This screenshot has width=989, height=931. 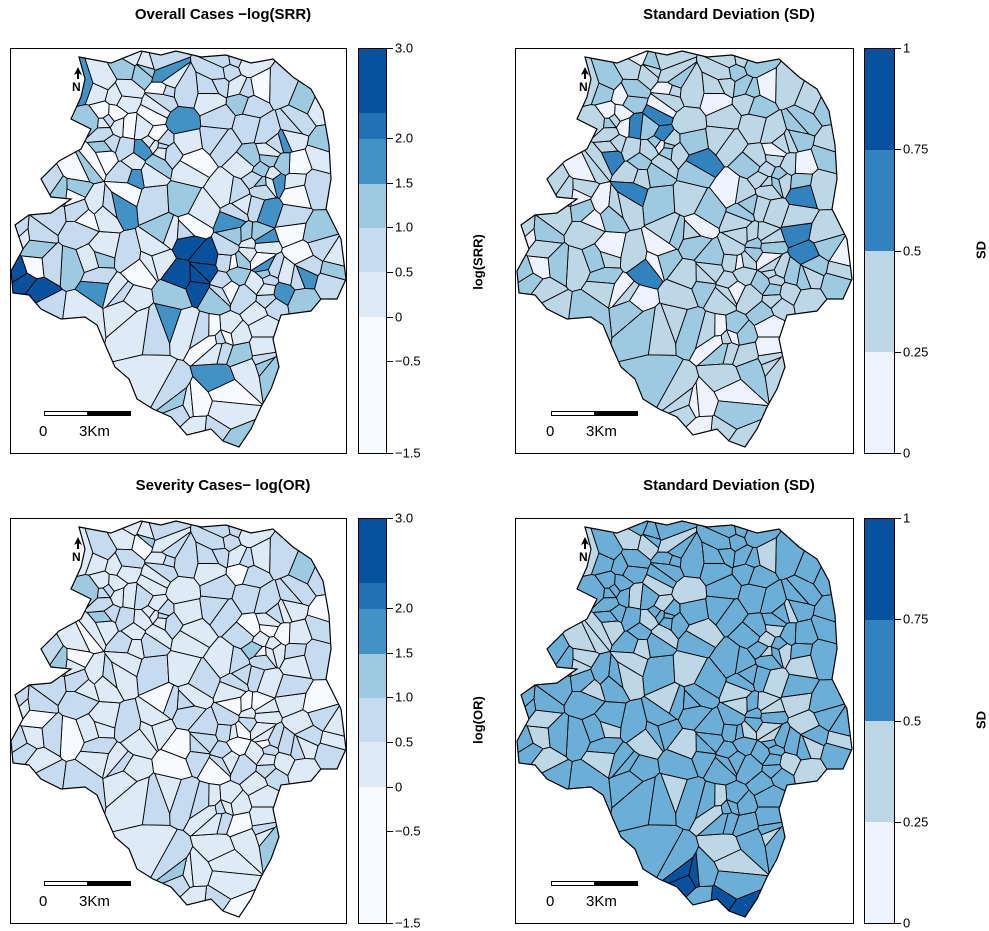 I want to click on map-overall-srr: N 0 3Km, so click(x=178, y=251).